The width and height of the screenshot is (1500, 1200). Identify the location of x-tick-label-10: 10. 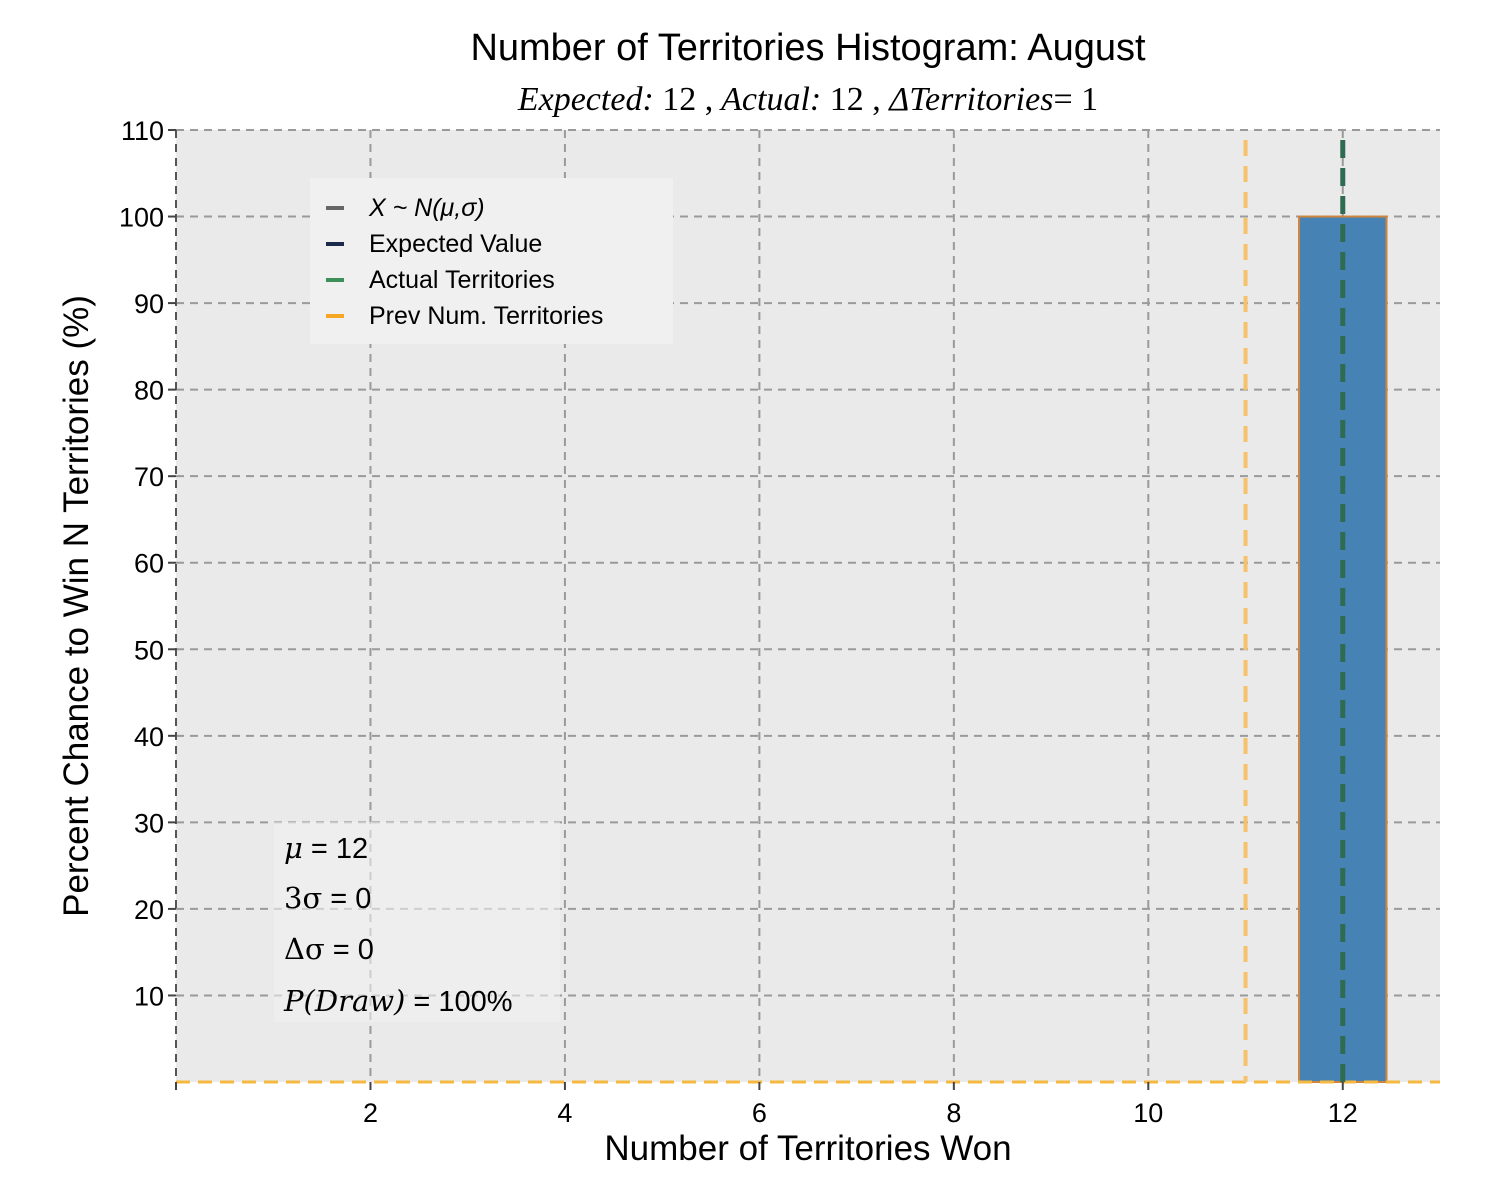
(1148, 1113).